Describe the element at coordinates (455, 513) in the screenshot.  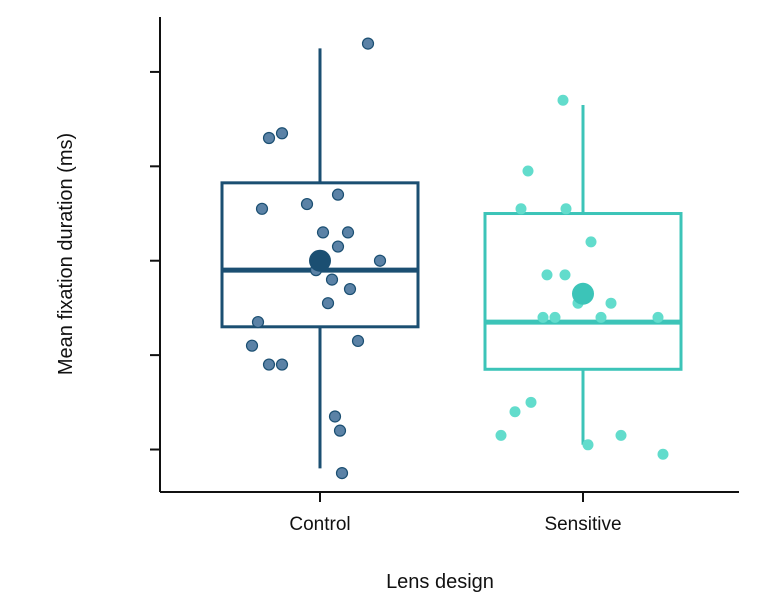
I see `x-ticks-group: Control Sensitive` at that location.